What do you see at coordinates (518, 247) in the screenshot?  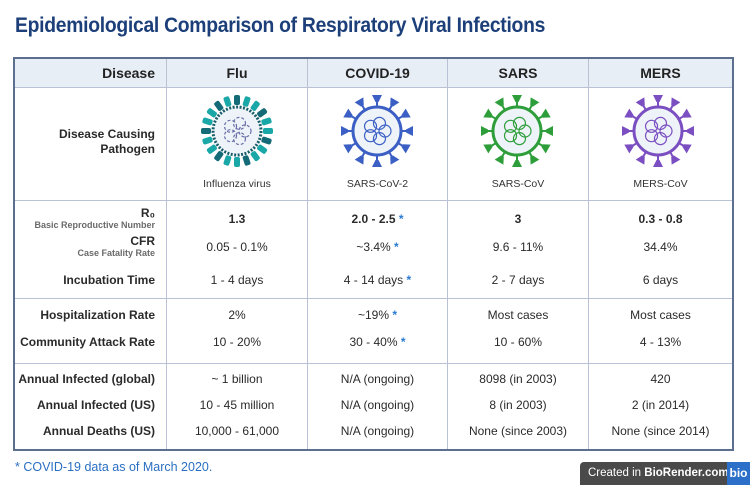 I see `cell-cfr: 9.6 - 11%` at bounding box center [518, 247].